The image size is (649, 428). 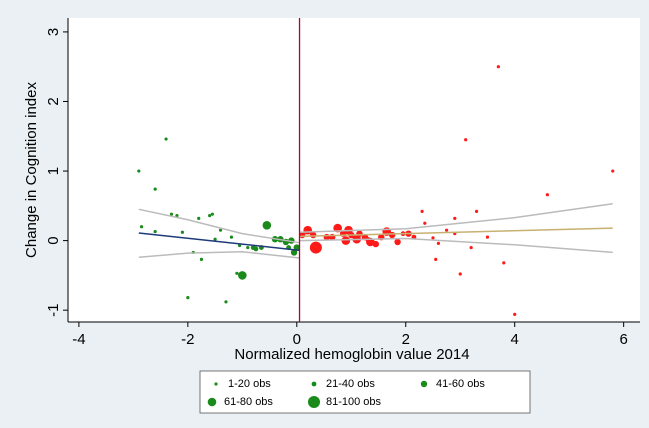 I want to click on x-tick-label: 0, so click(x=297, y=339).